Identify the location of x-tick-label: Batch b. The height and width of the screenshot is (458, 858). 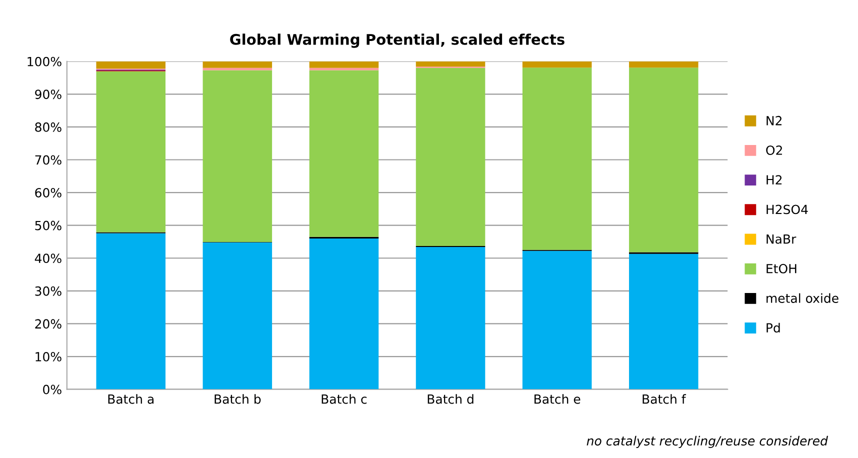
(237, 399).